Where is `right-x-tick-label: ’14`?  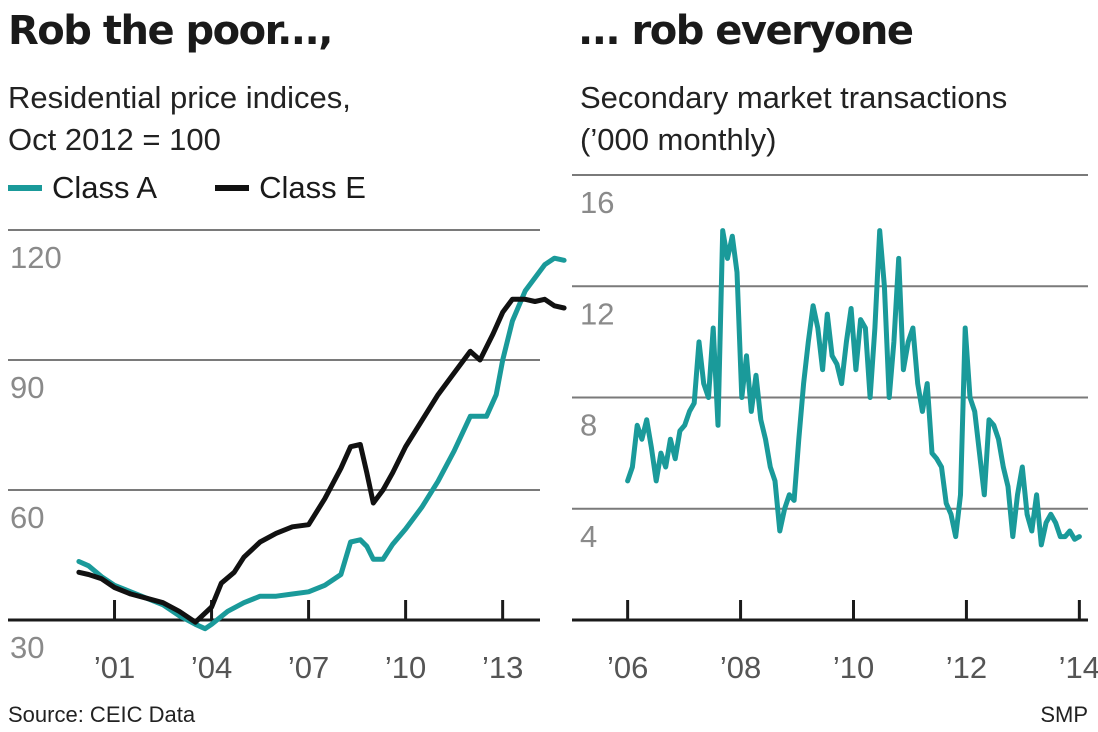 right-x-tick-label: ’14 is located at coordinates (1078, 667).